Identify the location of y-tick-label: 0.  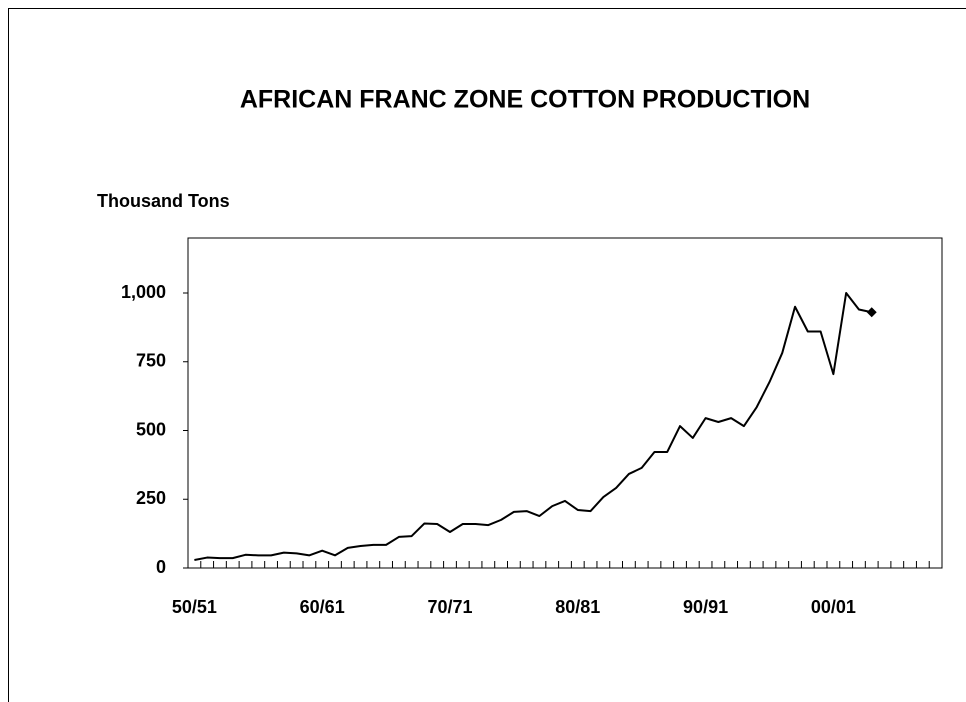
(161, 567).